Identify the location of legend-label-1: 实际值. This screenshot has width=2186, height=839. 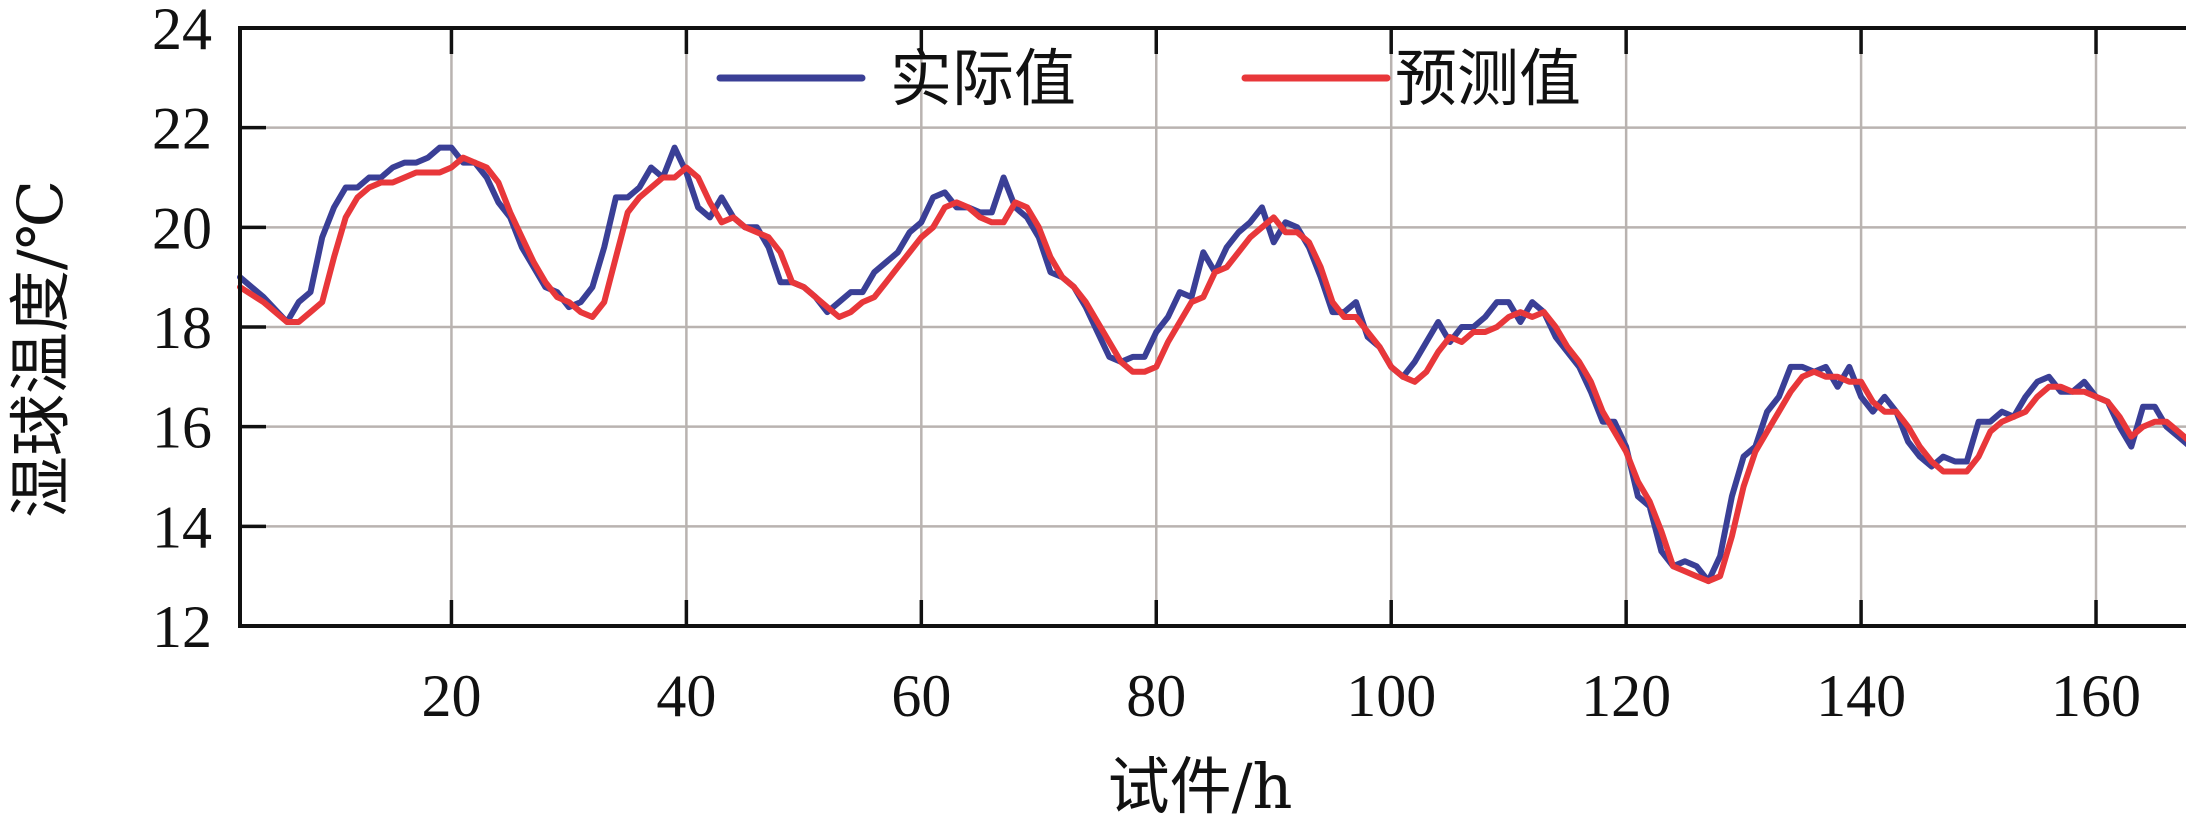
(983, 78).